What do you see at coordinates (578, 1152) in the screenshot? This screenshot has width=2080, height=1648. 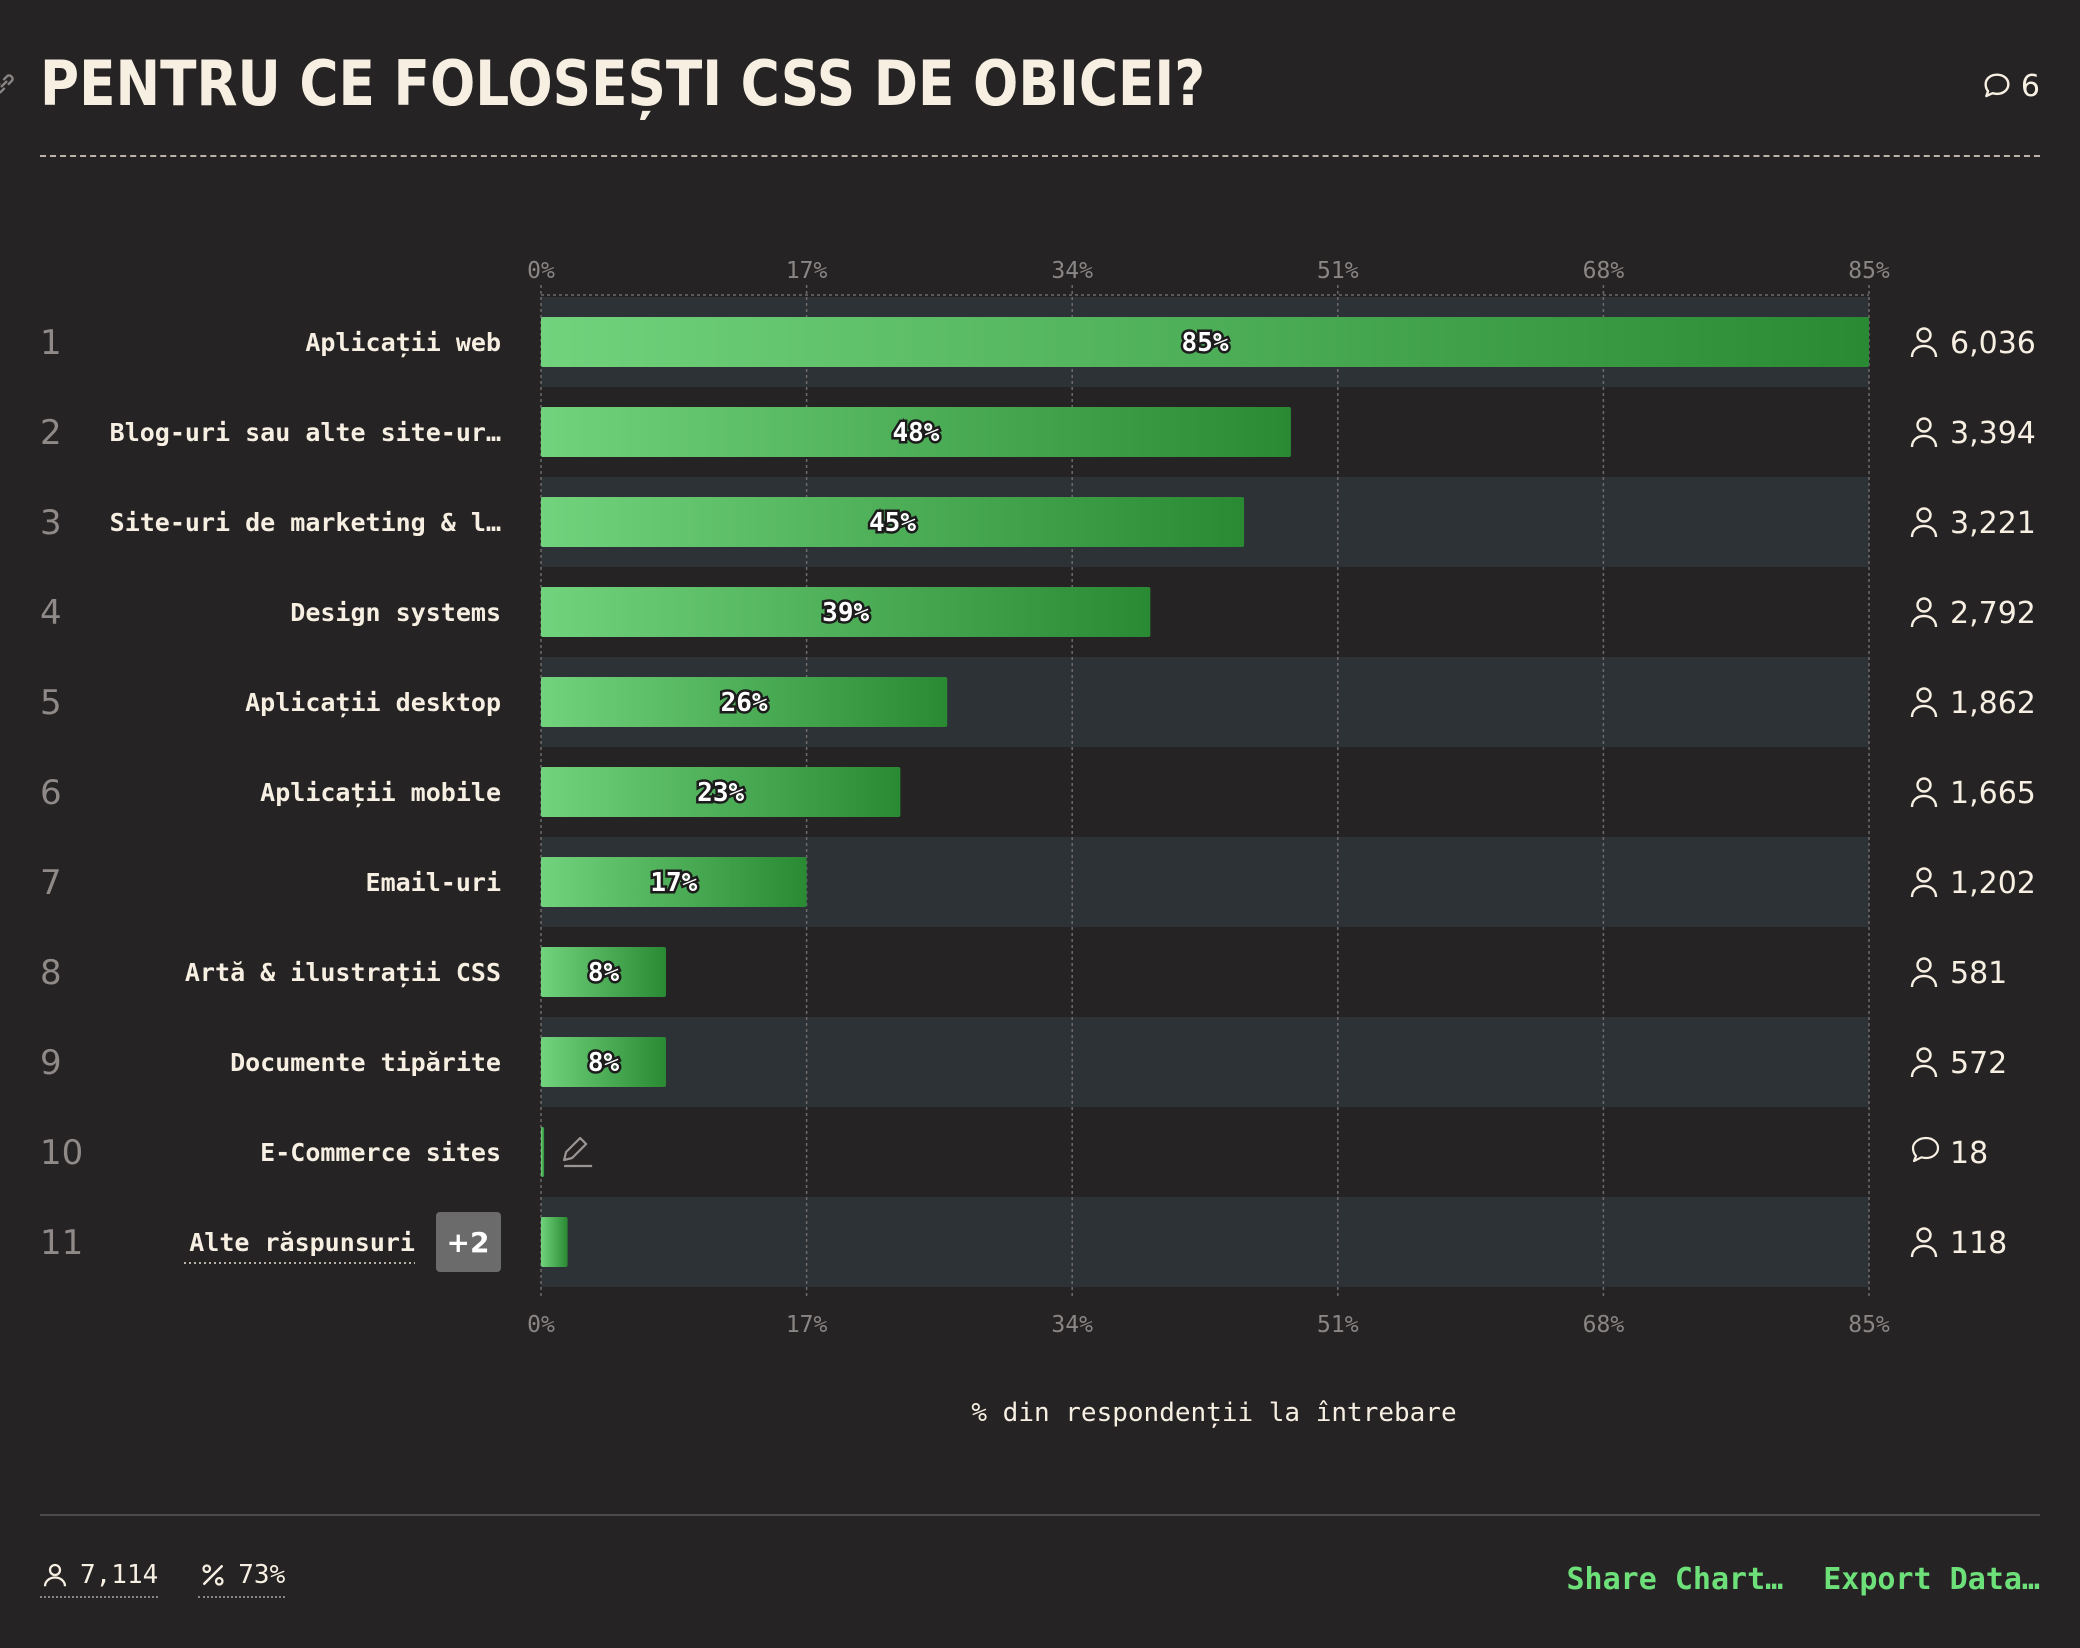 I see `pencil-icon` at bounding box center [578, 1152].